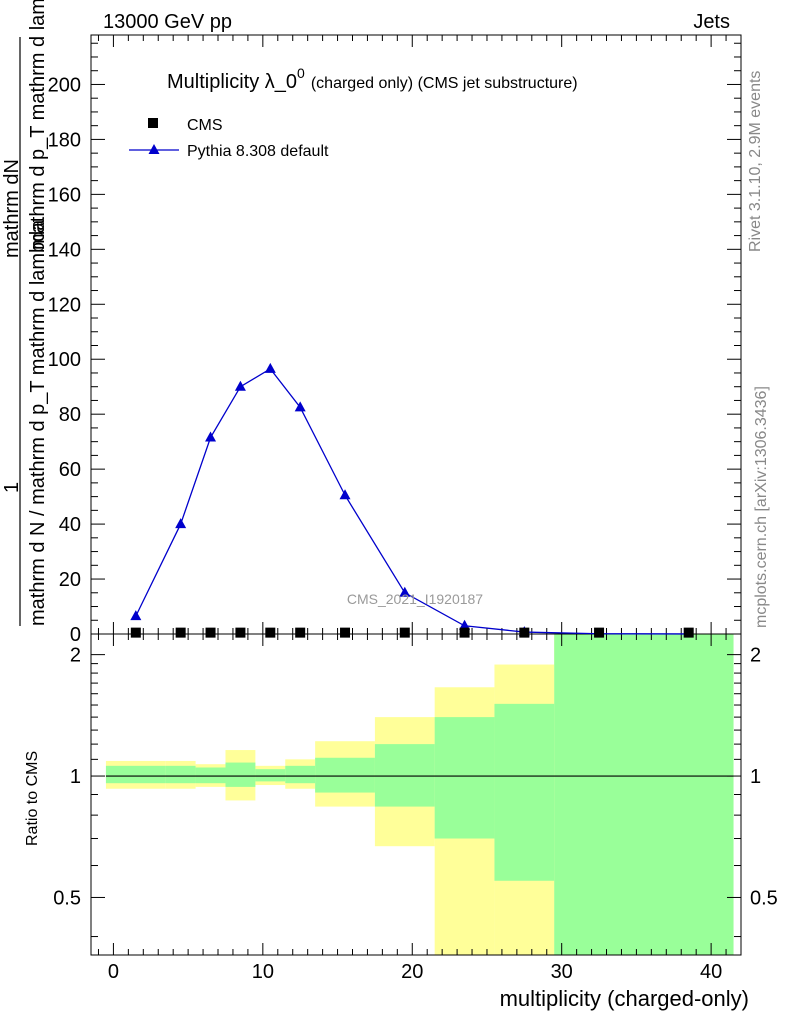 The image size is (786, 1024). What do you see at coordinates (755, 777) in the screenshot?
I see `ratio-y-tick-label-right: 1` at bounding box center [755, 777].